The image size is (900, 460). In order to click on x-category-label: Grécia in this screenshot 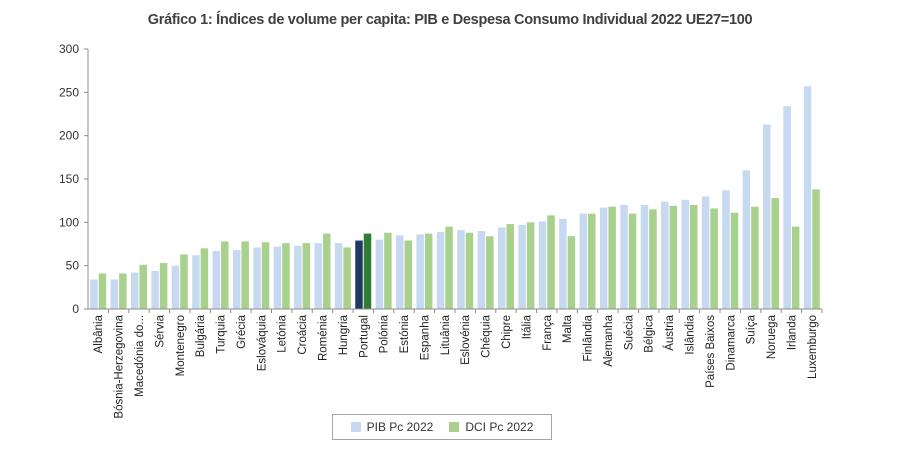, I will do `click(242, 331)`.